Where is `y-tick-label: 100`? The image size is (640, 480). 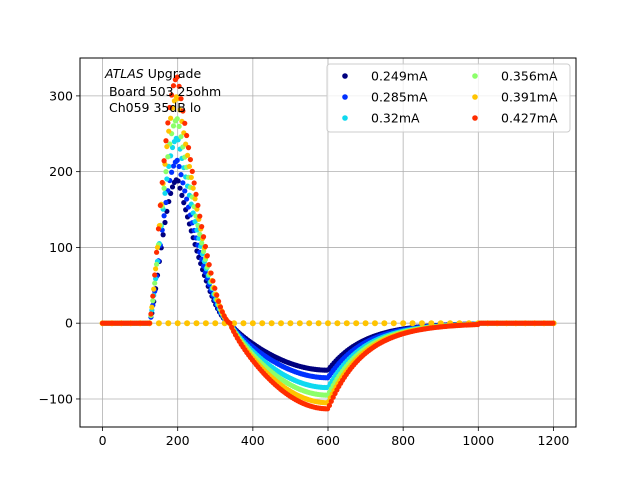
y-tick-label: 100 is located at coordinates (61, 247).